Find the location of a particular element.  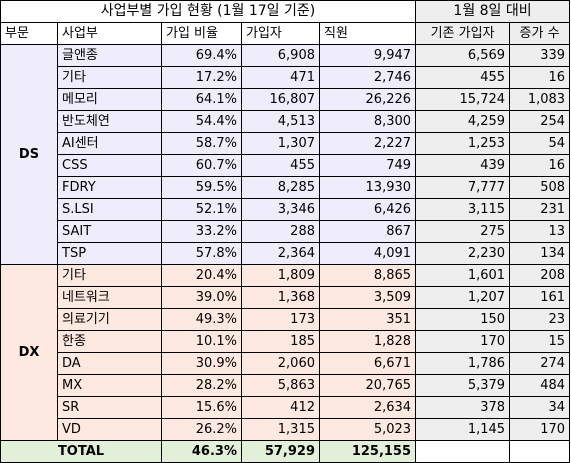

employees-cell: 5,023 is located at coordinates (367, 429).